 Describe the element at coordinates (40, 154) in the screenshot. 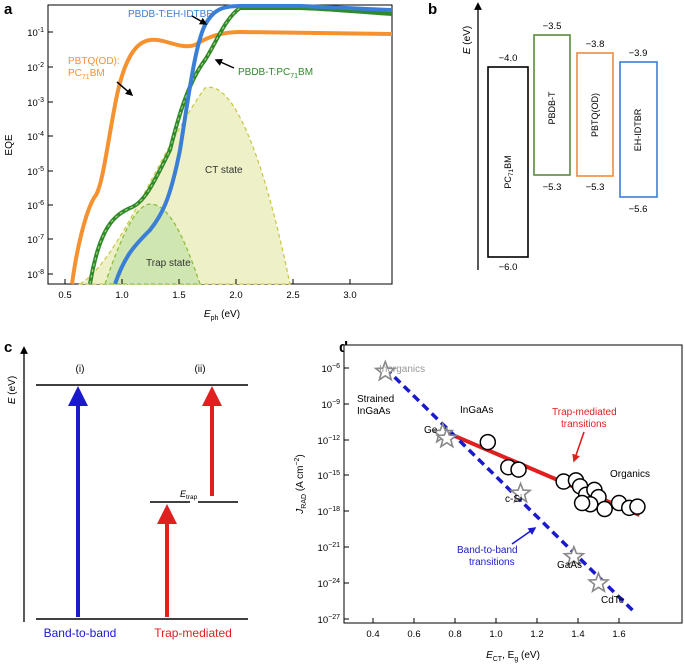

I see `panel-a-yticks: 10⁻¹ 10⁻² 10⁻³ 10⁻⁴ 10⁻⁵ 10⁻⁶ 10⁻⁷ 10⁻⁸` at that location.